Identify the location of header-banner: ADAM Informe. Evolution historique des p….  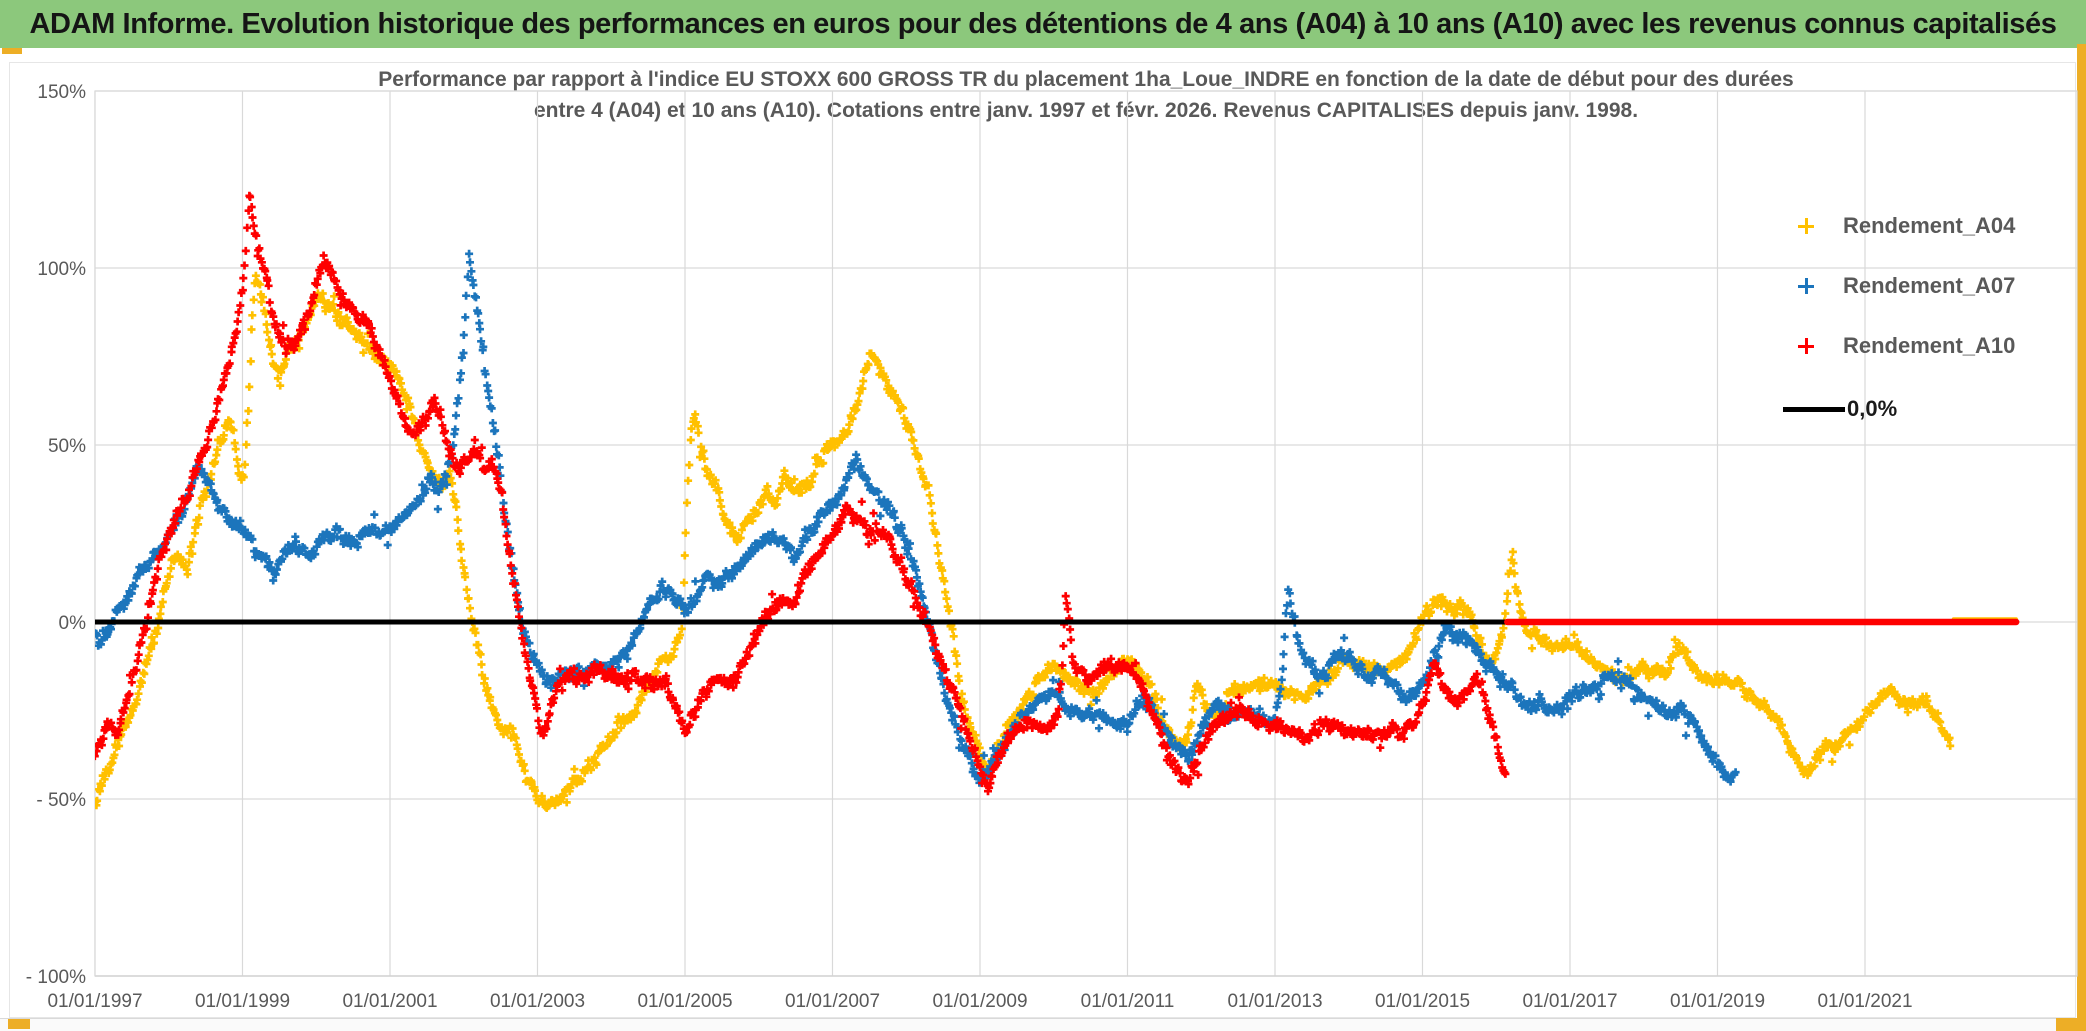
(1043, 24).